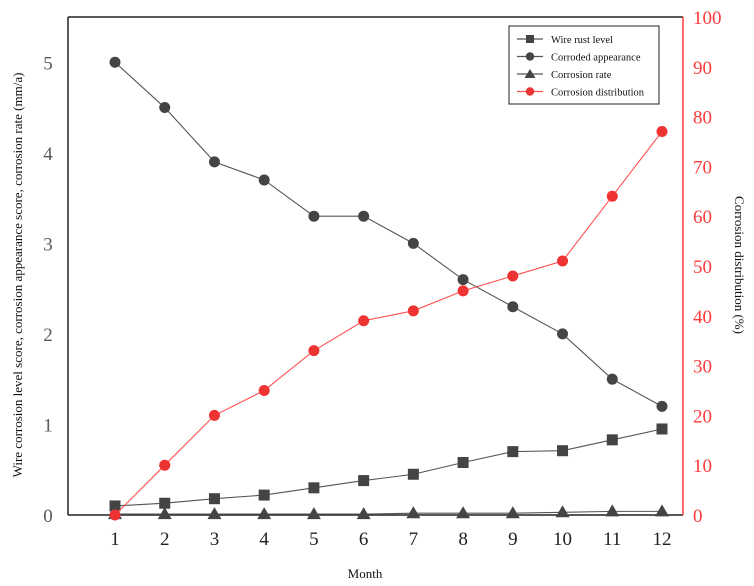 The width and height of the screenshot is (754, 586). I want to click on right-axis-label: Corrosion distribution (%), so click(739, 265).